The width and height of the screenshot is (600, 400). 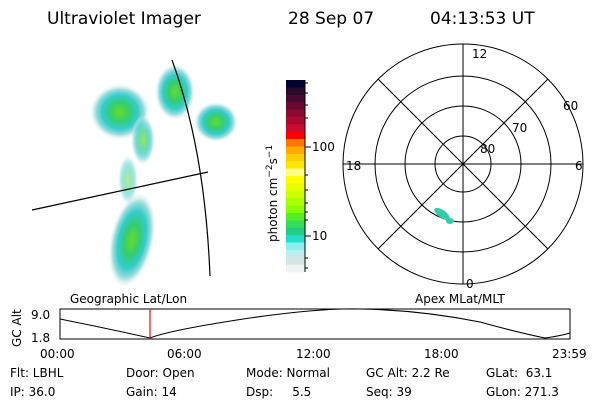 I want to click on altitude-curve, so click(x=315, y=323).